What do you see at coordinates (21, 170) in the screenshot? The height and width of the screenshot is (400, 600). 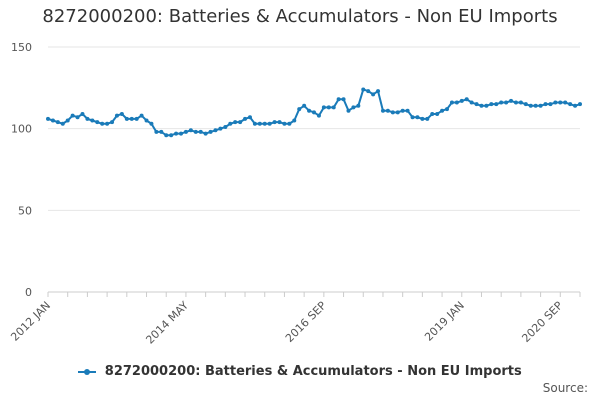 I see `y-tick-labels: 0 50 100 150` at bounding box center [21, 170].